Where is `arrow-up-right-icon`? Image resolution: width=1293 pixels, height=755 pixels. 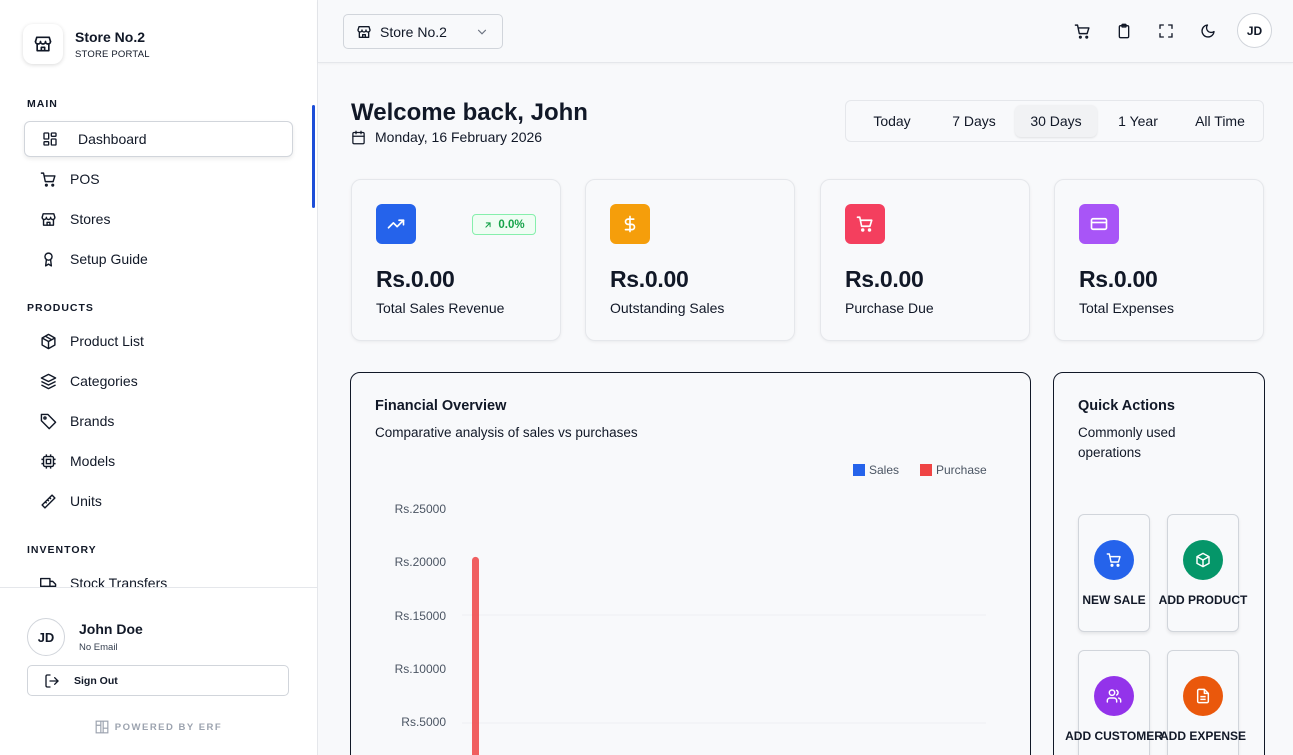 arrow-up-right-icon is located at coordinates (488, 225).